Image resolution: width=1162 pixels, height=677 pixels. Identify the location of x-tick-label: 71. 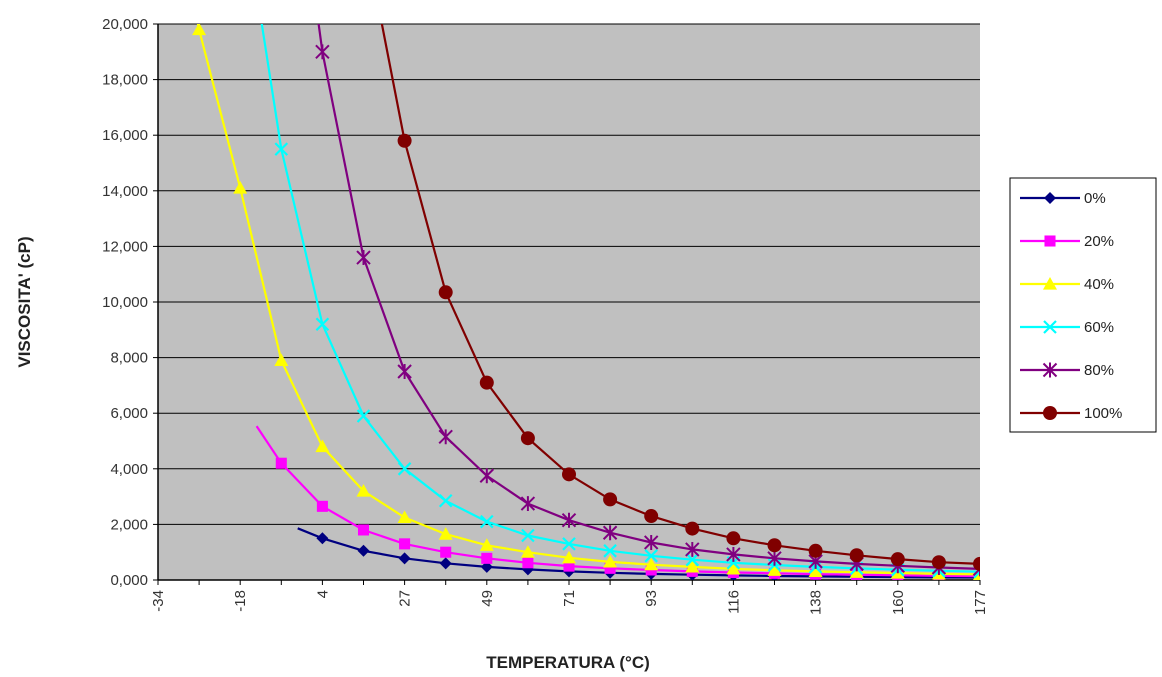
(569, 598).